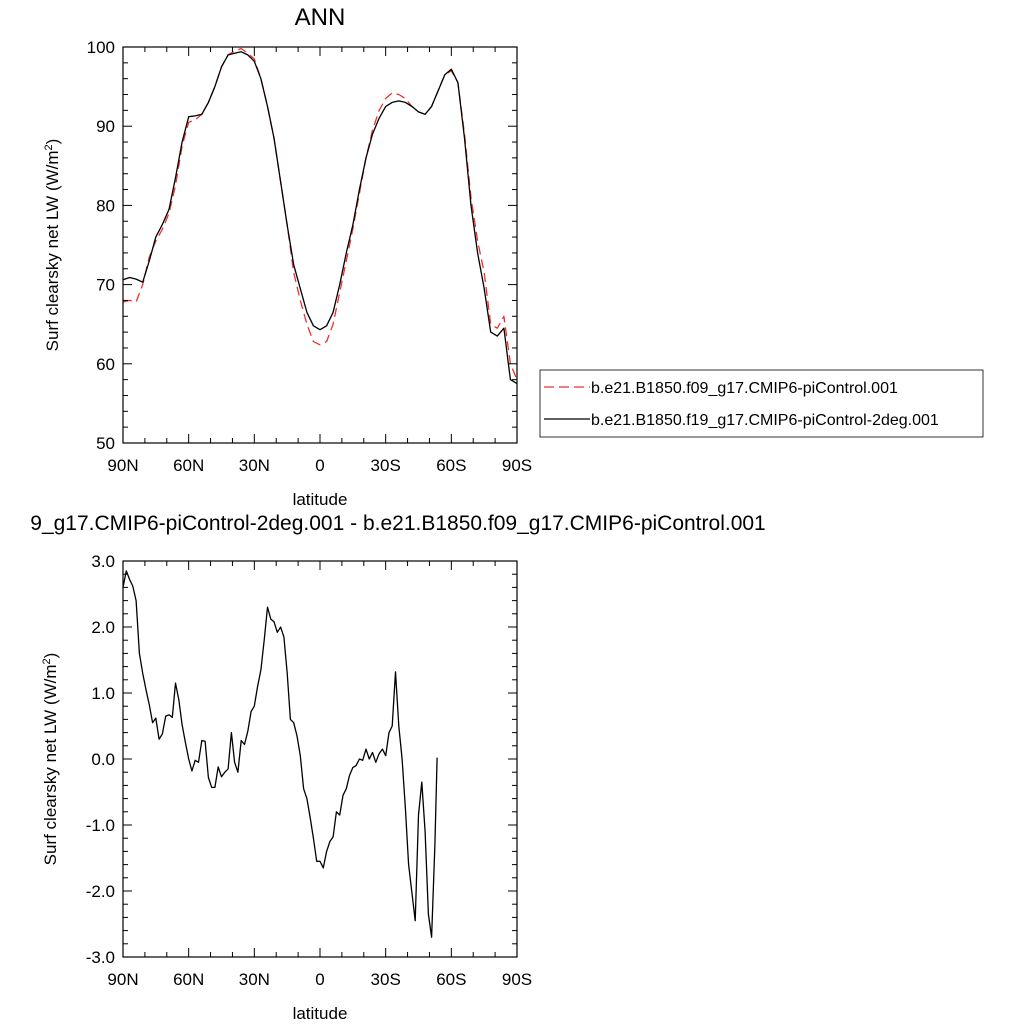 This screenshot has width=1024, height=1024. What do you see at coordinates (52, 142) in the screenshot?
I see `top-y-axis-label-close: )` at bounding box center [52, 142].